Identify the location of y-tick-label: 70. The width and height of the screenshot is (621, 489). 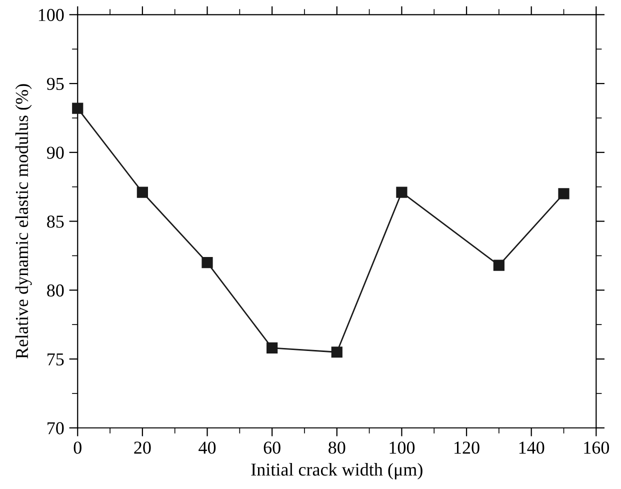
(56, 428).